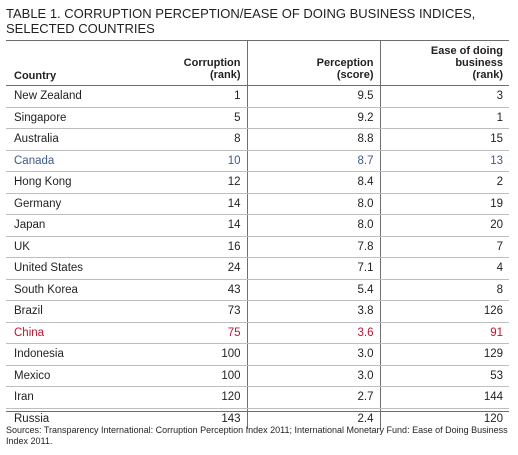 Image resolution: width=518 pixels, height=455 pixels. What do you see at coordinates (444, 118) in the screenshot?
I see `cell-ease-rank: 1` at bounding box center [444, 118].